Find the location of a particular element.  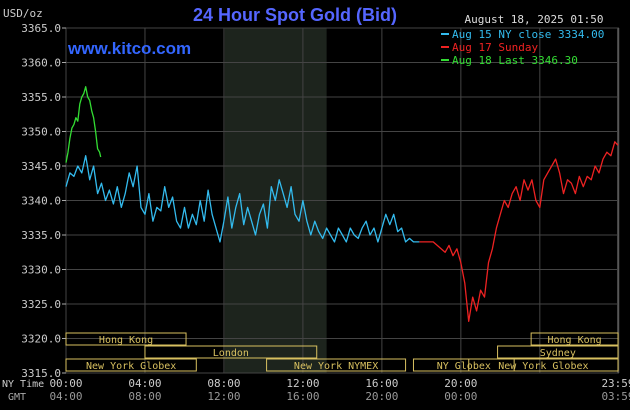

session-bar: Hong Kong is located at coordinates (574, 339).